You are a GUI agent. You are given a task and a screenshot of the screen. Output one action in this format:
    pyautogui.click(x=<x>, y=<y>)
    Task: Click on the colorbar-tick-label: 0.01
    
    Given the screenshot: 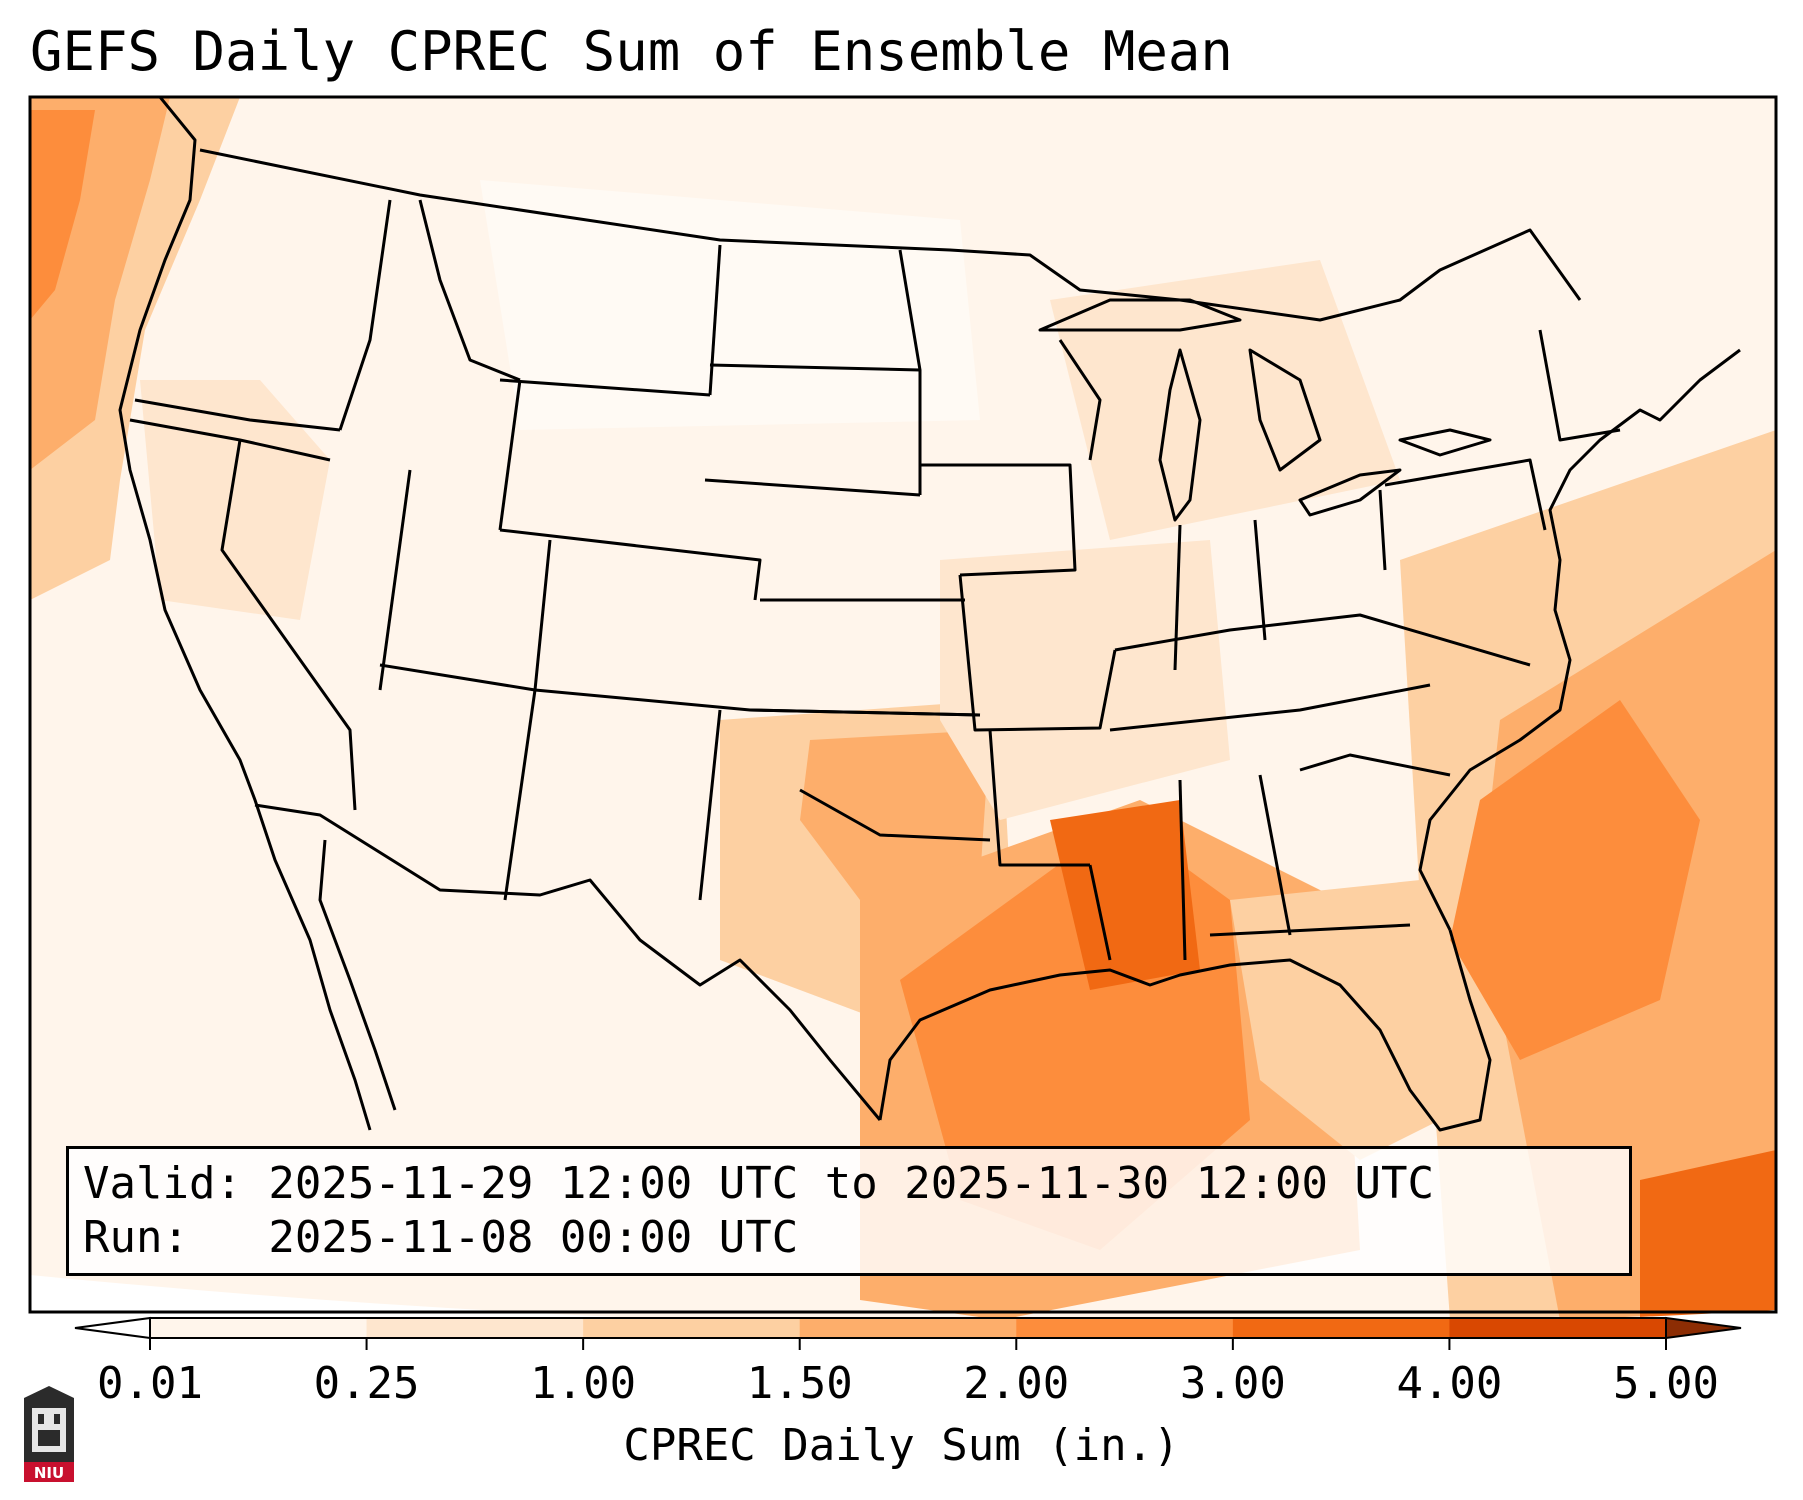 What is the action you would take?
    pyautogui.click(x=150, y=1383)
    